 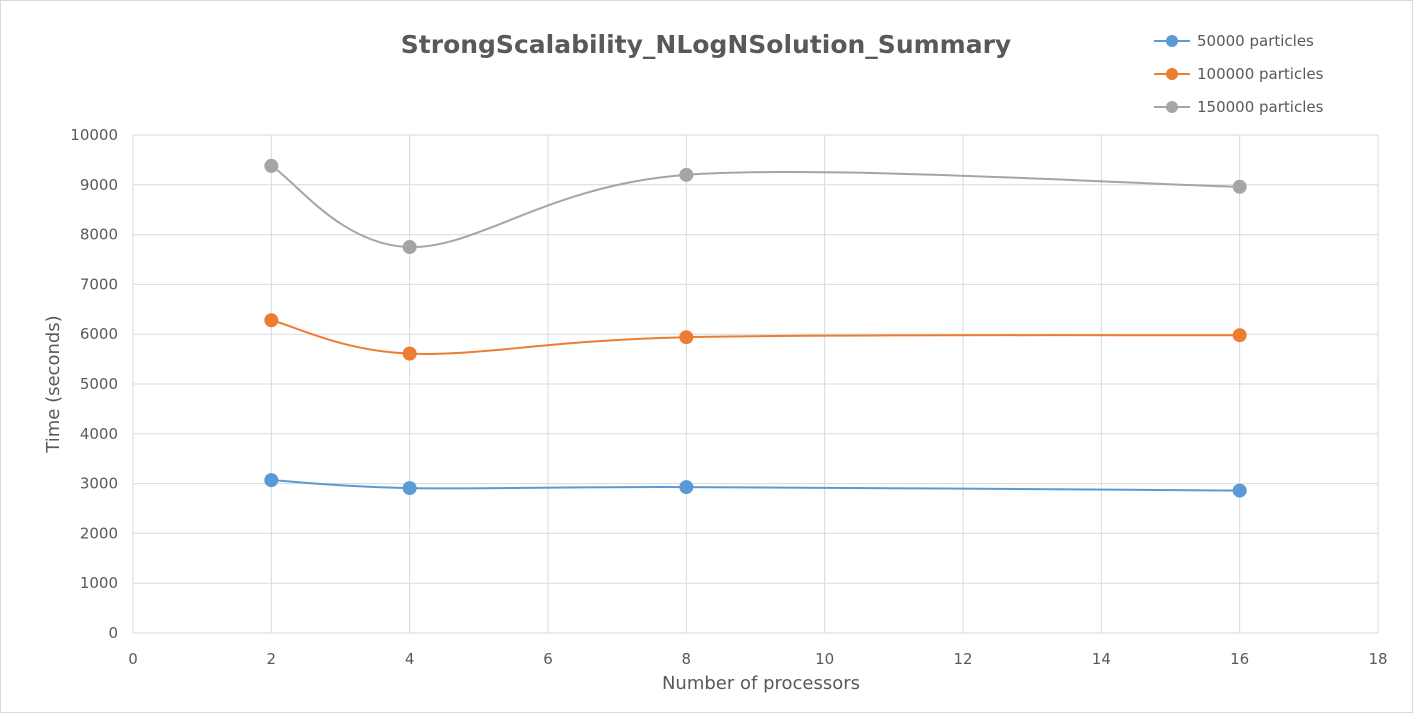 What do you see at coordinates (824, 659) in the screenshot?
I see `x-tick-label: 10` at bounding box center [824, 659].